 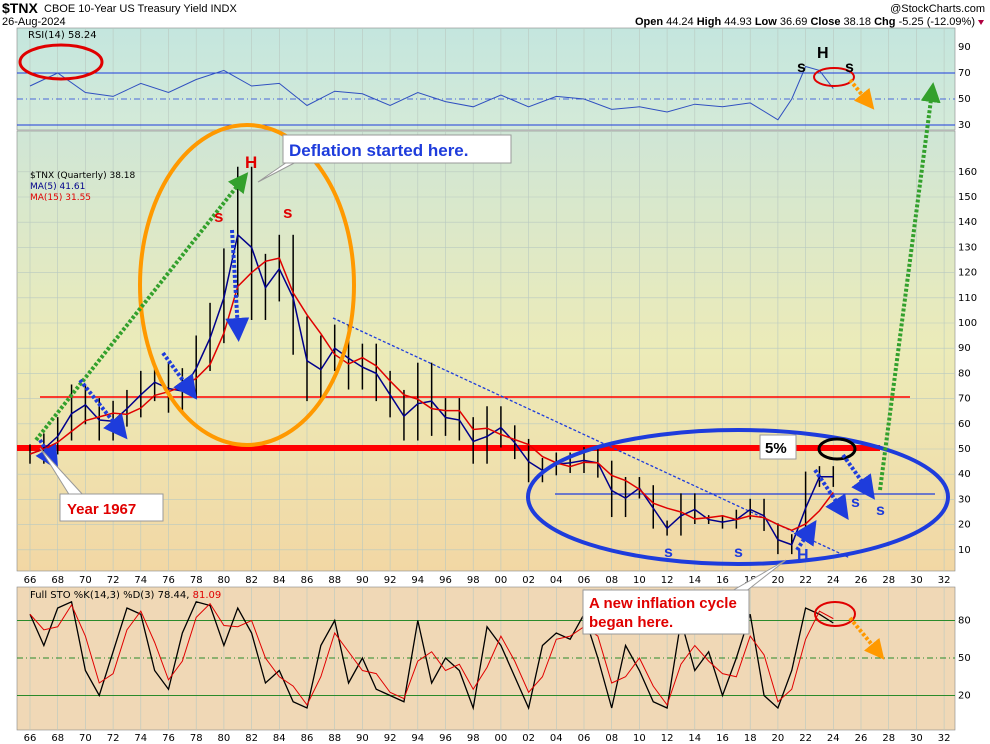 What do you see at coordinates (501, 738) in the screenshot?
I see `x-tick-label: 00` at bounding box center [501, 738].